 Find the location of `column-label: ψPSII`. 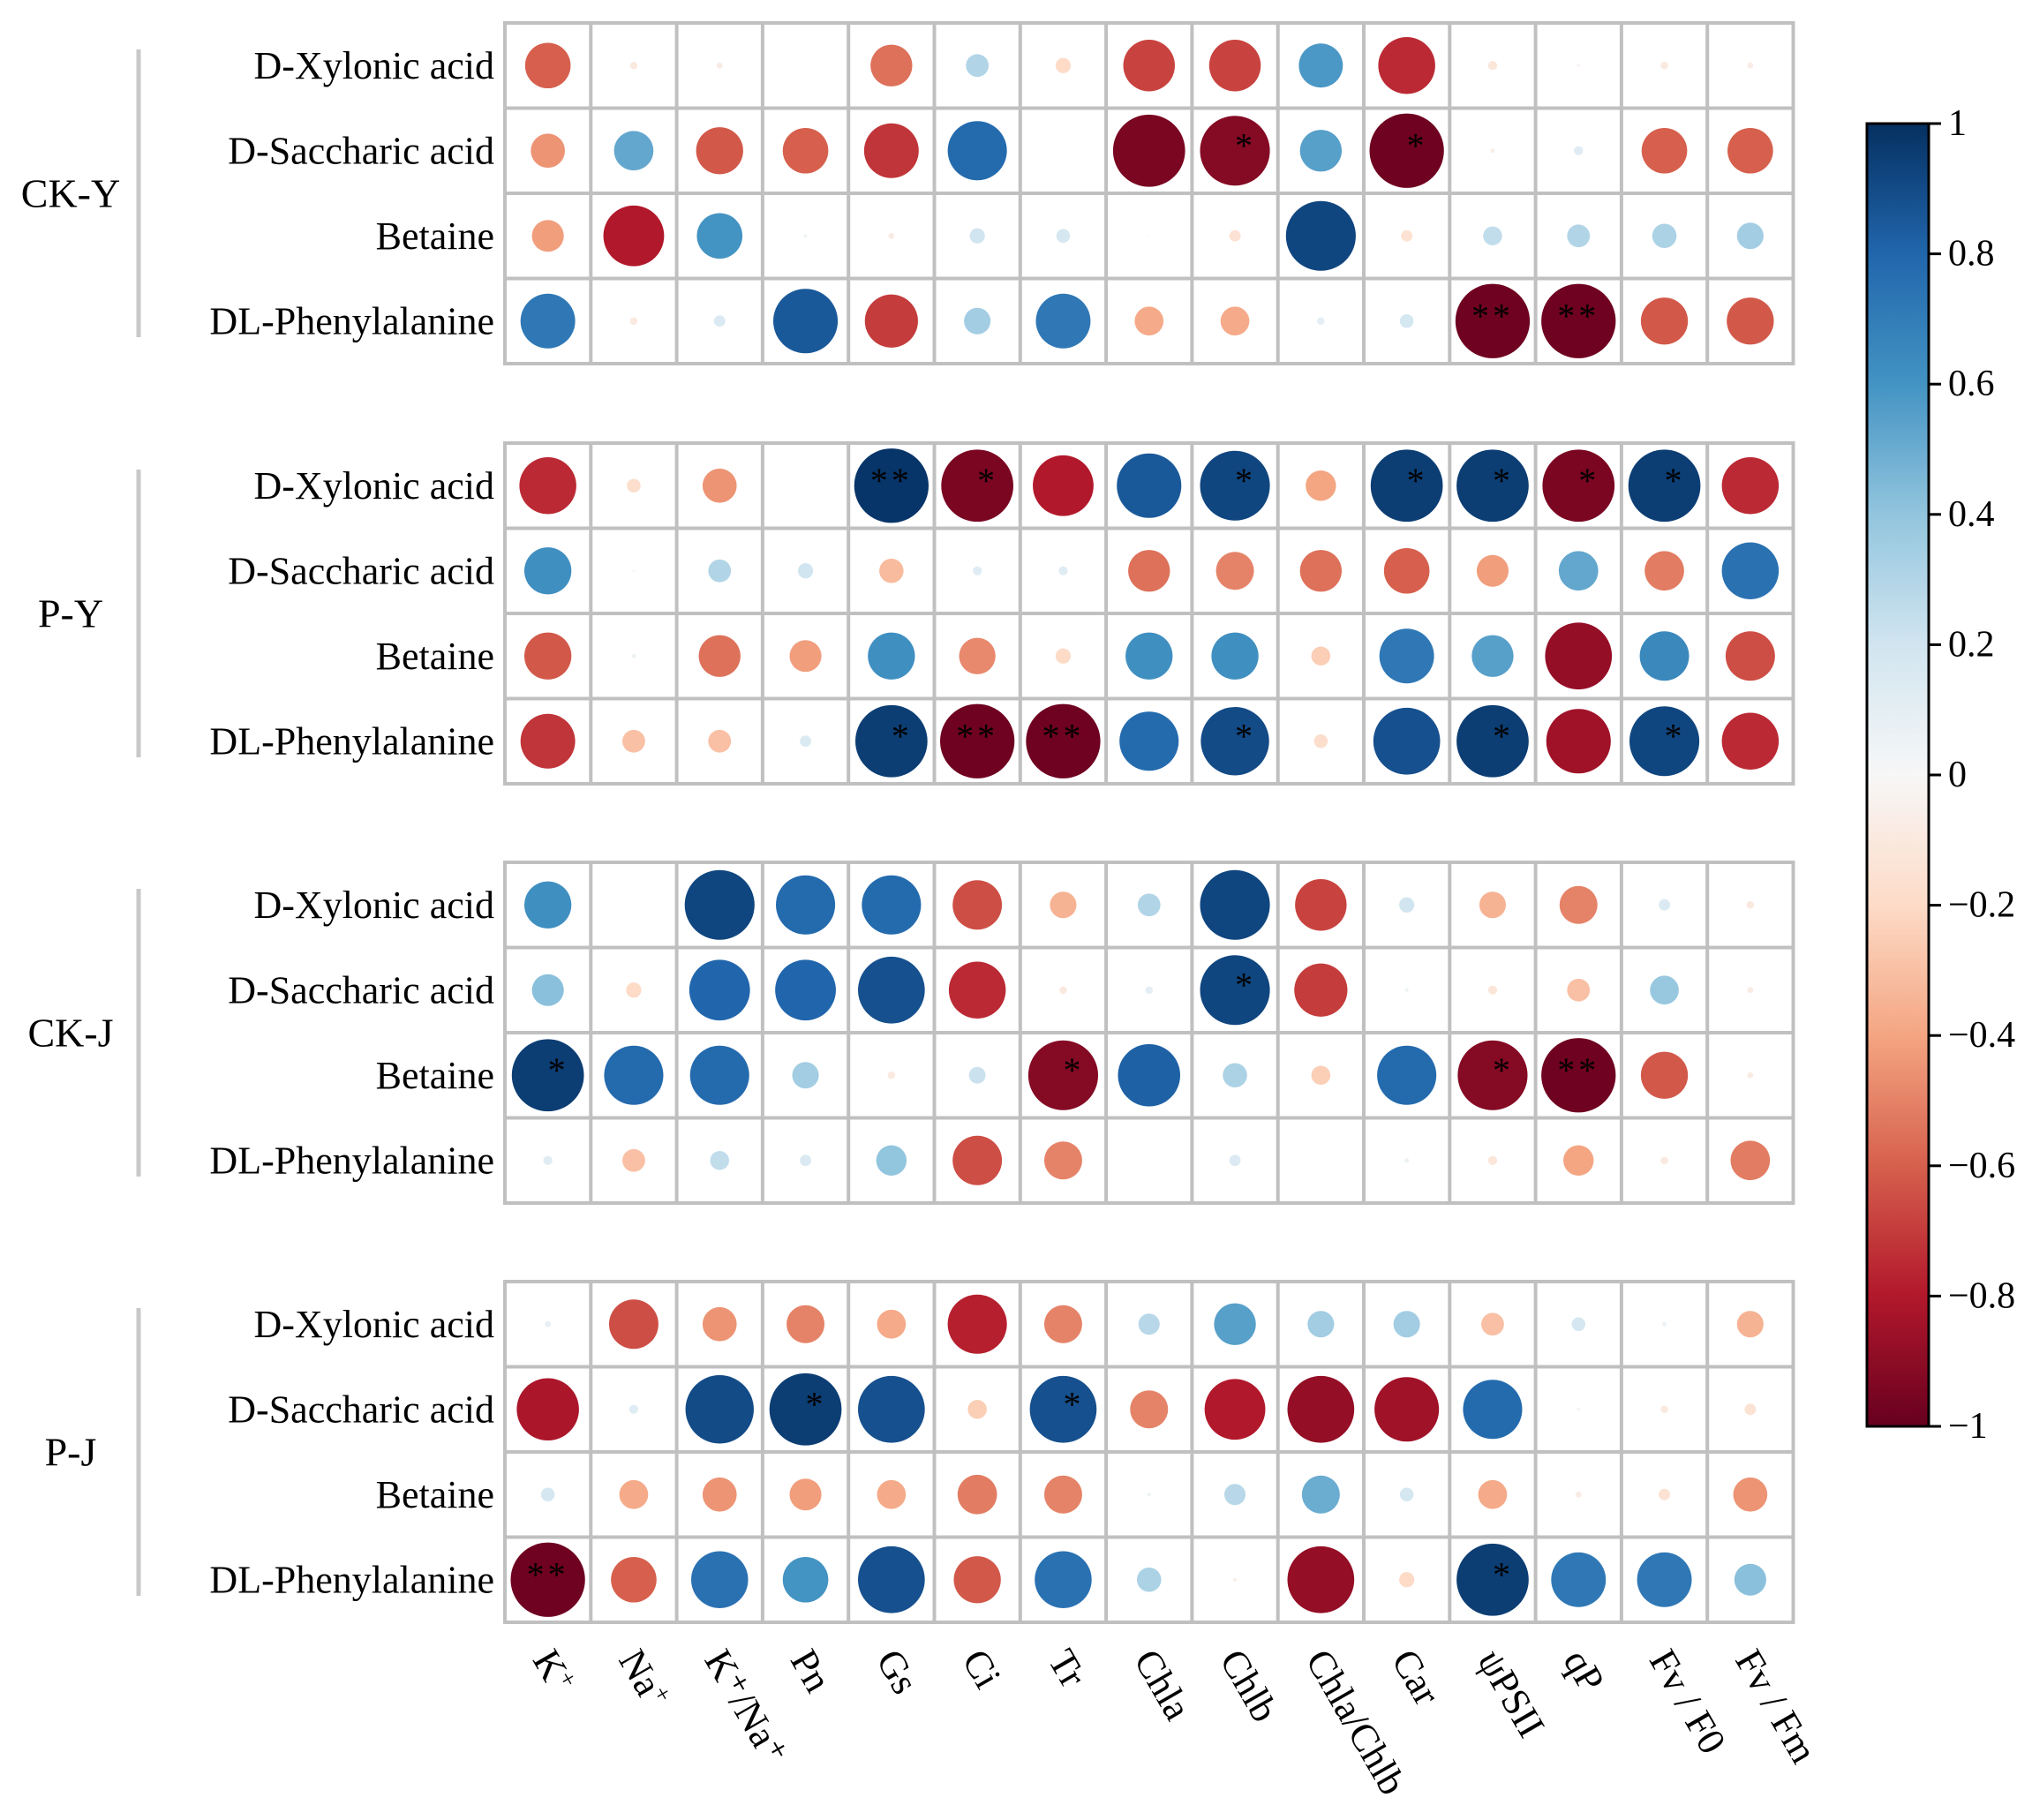

column-label: ψPSII is located at coordinates (1511, 1694).